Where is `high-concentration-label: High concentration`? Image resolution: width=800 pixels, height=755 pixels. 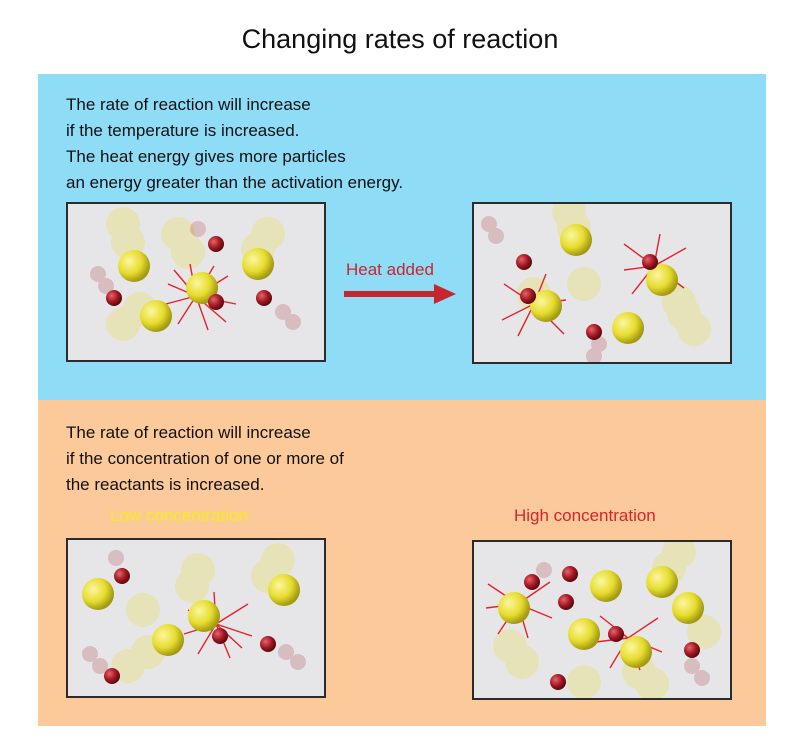
high-concentration-label: High concentration is located at coordinates (585, 515).